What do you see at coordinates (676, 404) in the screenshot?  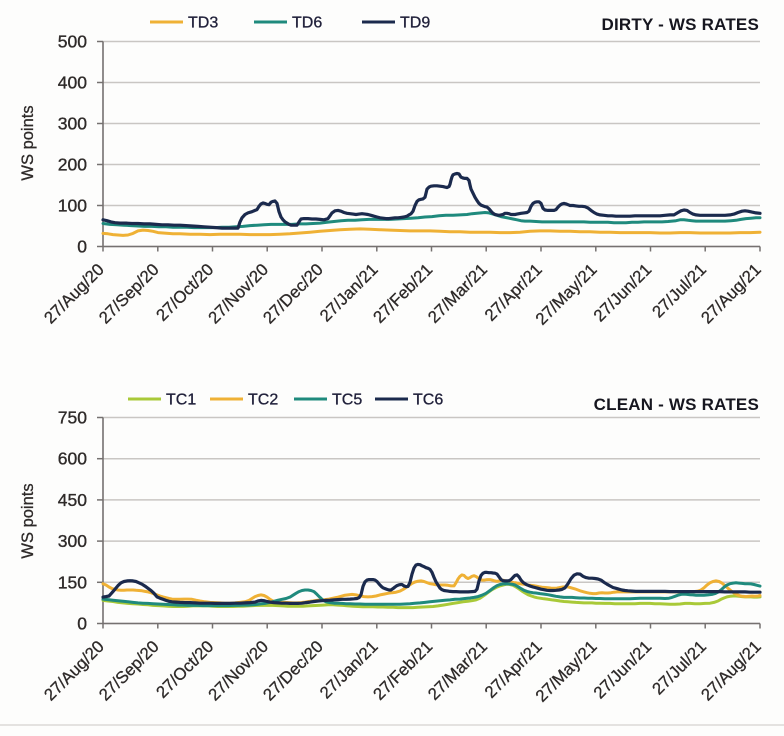 I see `svg-text: CLEAN - WS RATES` at bounding box center [676, 404].